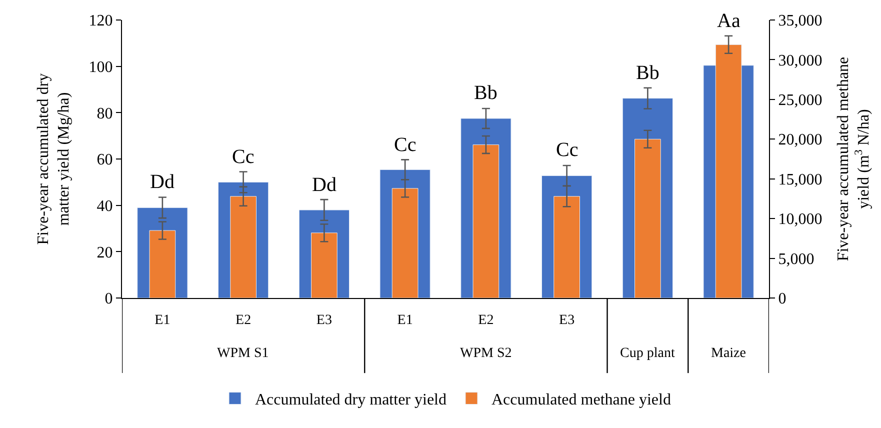 This screenshot has height=428, width=881. Describe the element at coordinates (53, 159) in the screenshot. I see `y-axis-title: Five-year accumulated dry matter yield (Mg/ha)` at that location.